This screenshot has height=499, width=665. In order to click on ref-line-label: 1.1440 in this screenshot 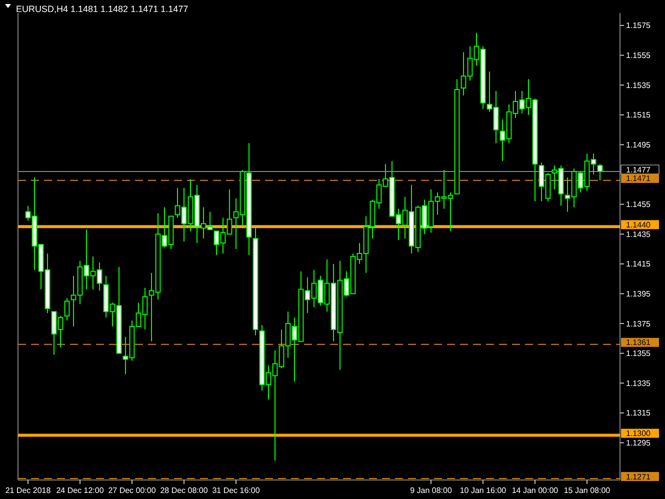, I will do `click(639, 225)`.